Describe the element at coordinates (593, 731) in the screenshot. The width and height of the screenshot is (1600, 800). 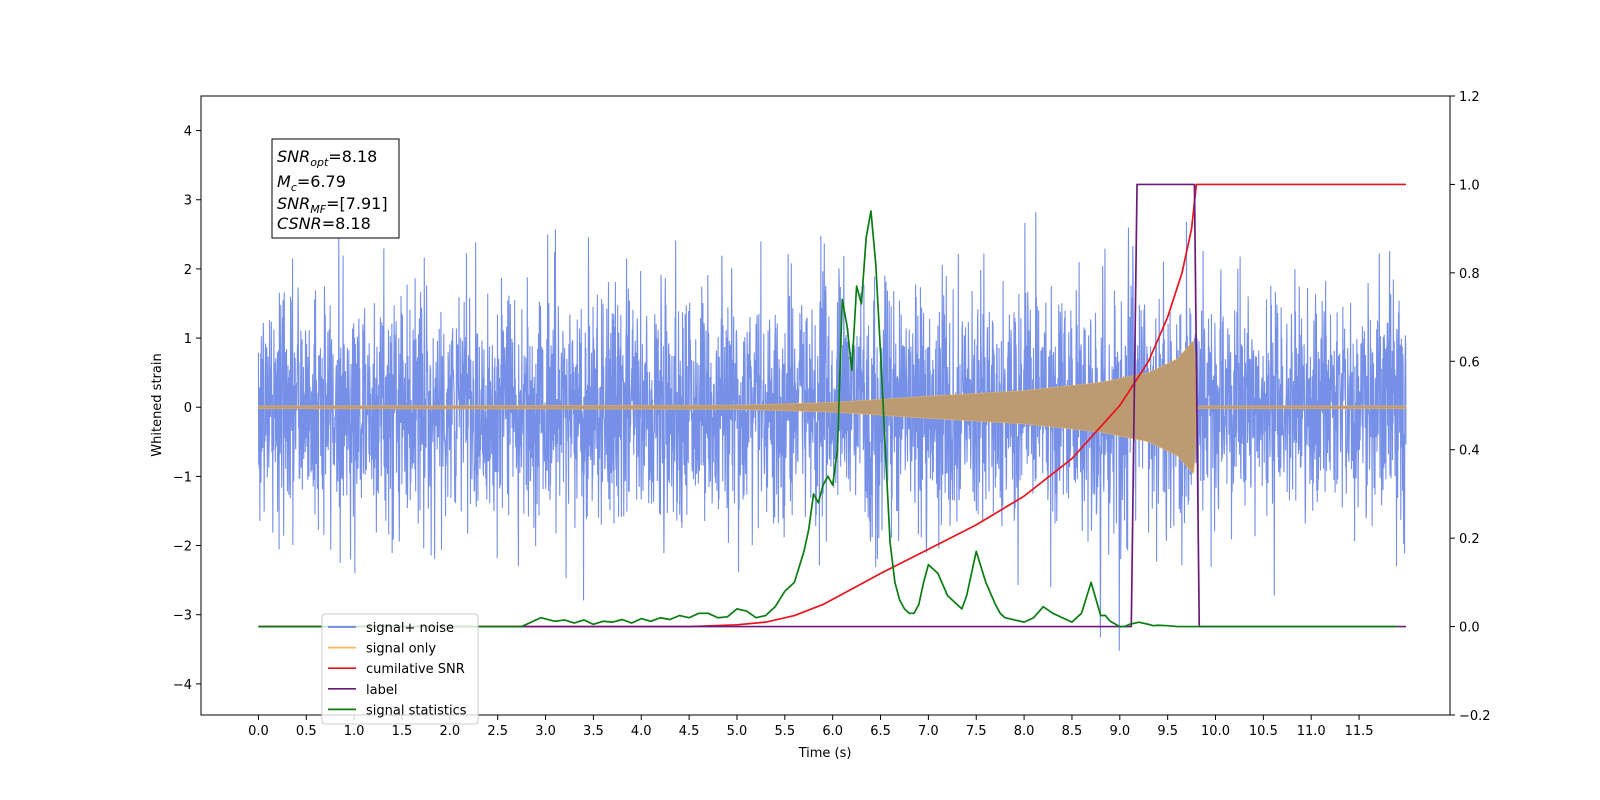
I see `x-tick-label: 3.5` at that location.